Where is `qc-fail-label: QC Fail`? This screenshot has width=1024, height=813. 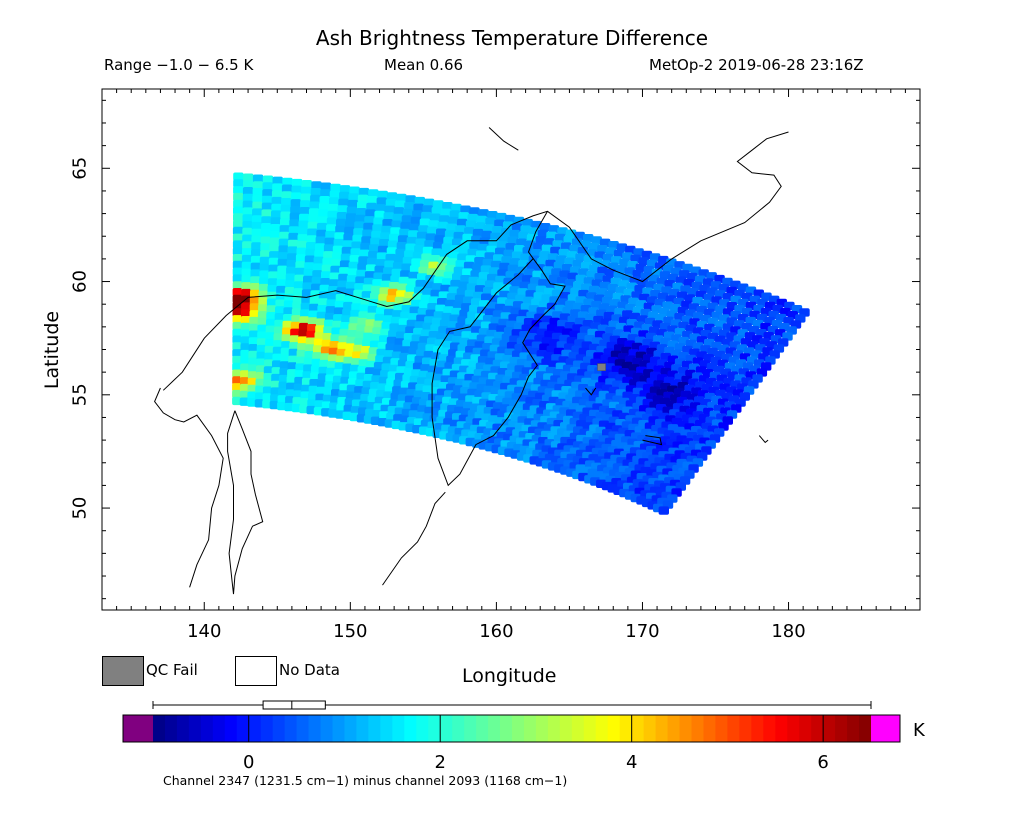
qc-fail-label: QC Fail is located at coordinates (172, 670).